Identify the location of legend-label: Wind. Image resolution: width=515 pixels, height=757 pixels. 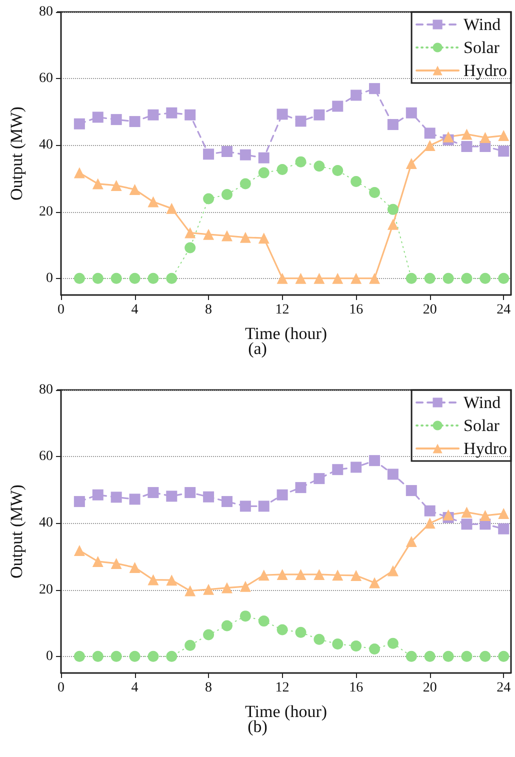
(483, 402).